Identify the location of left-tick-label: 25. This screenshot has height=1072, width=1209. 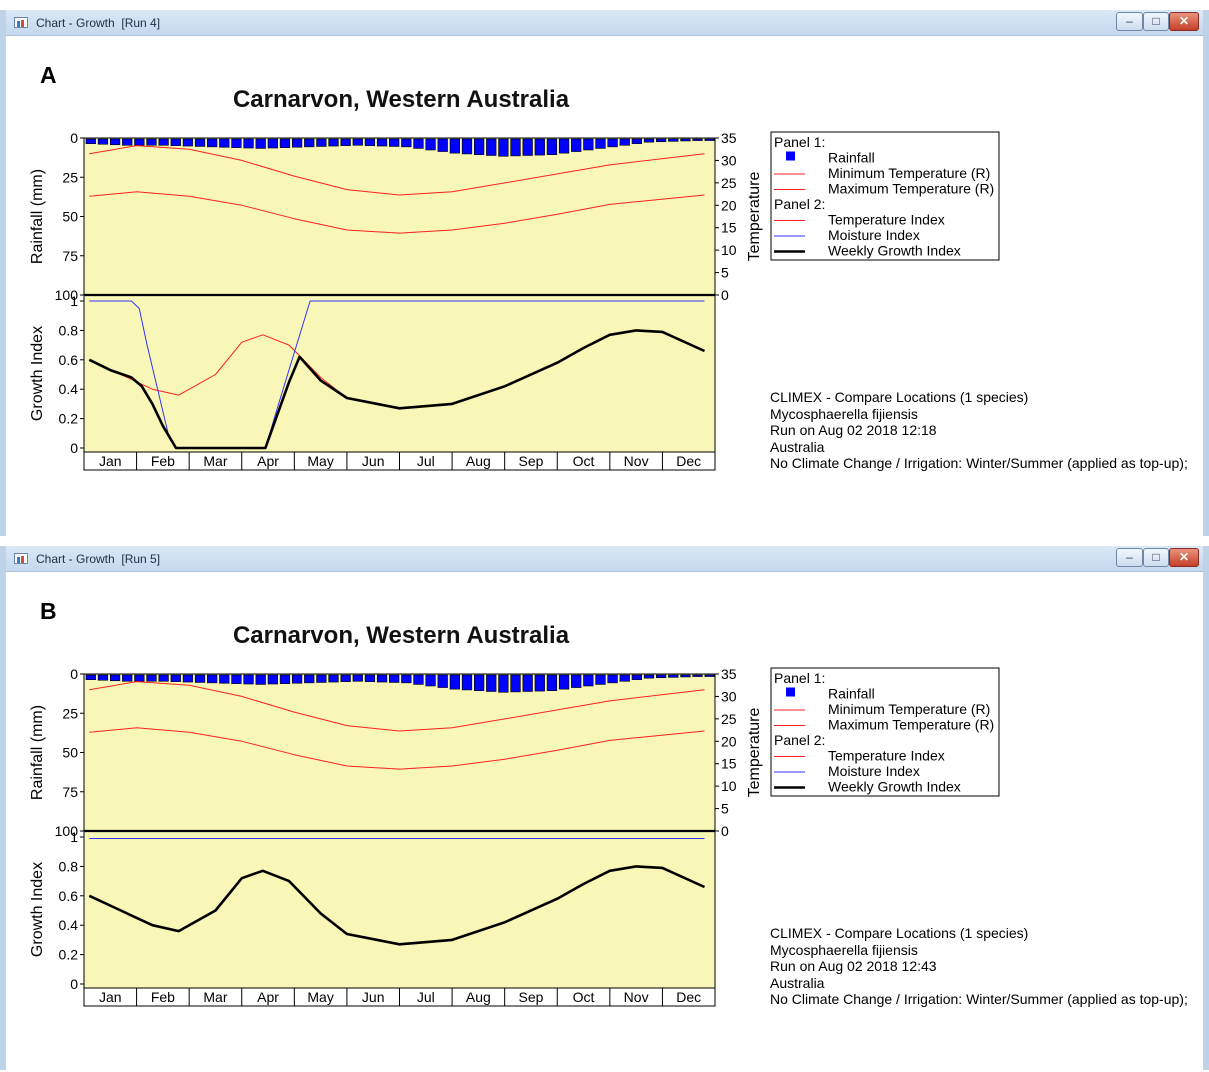
(70, 177).